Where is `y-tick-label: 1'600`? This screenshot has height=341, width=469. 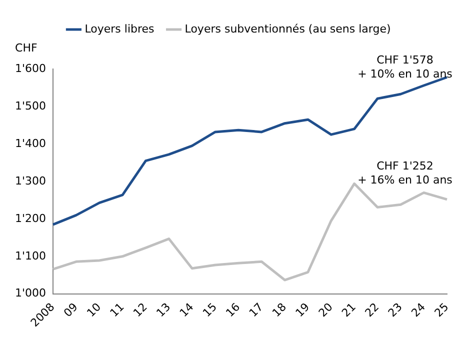
y-tick-label: 1'600 is located at coordinates (30, 68).